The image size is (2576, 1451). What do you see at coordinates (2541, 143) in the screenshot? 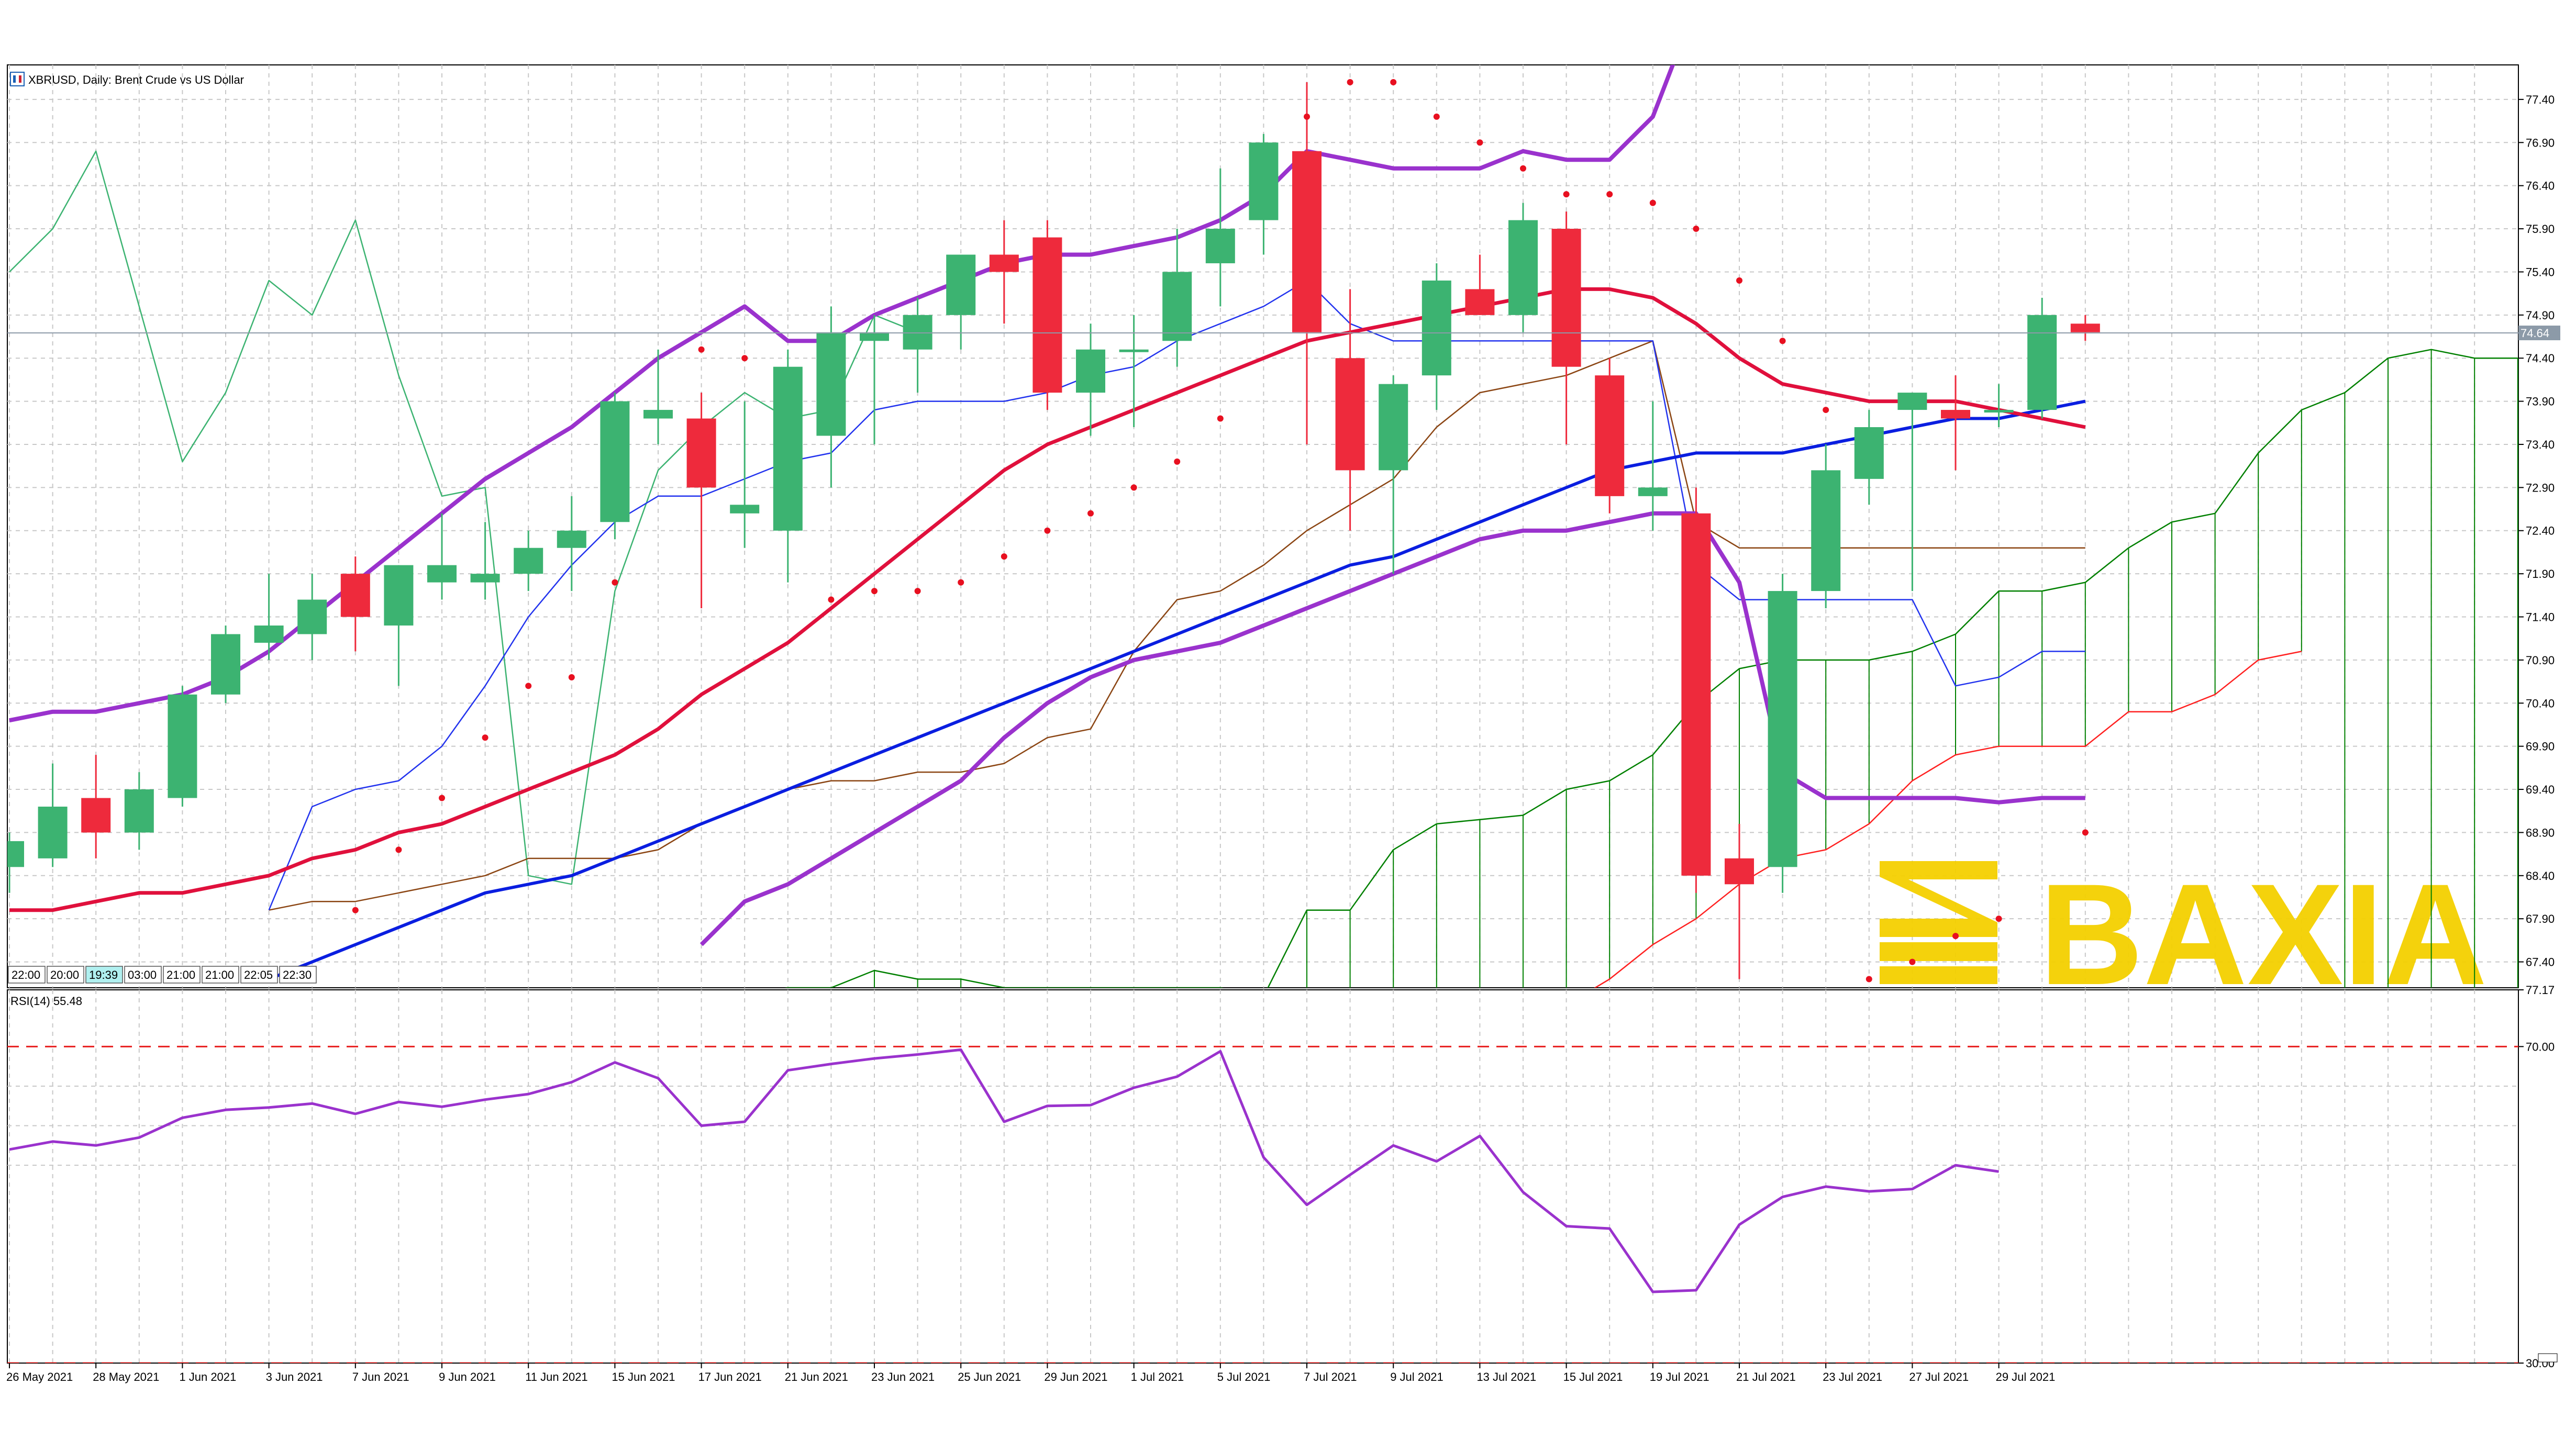
I see `price-tick-label: 76.90` at bounding box center [2541, 143].